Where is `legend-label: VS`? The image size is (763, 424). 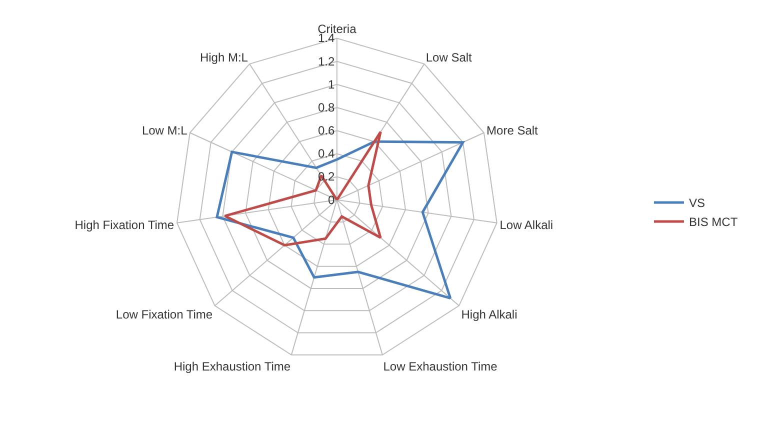
legend-label: VS is located at coordinates (696, 203).